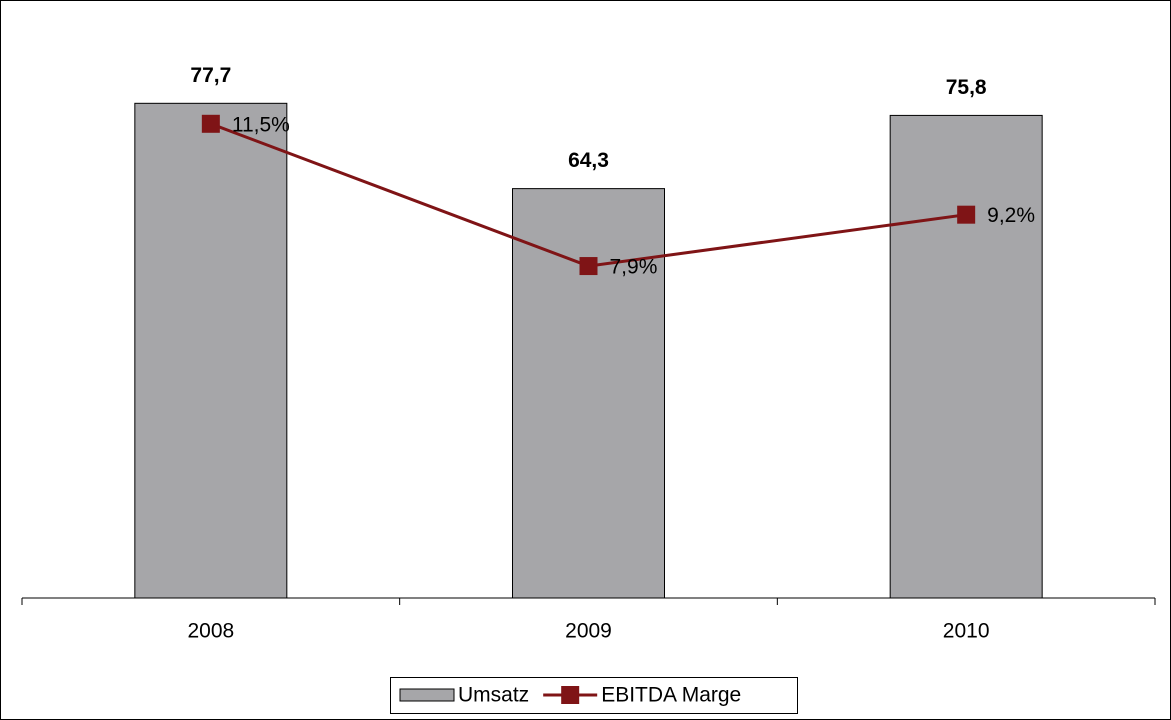 This screenshot has height=720, width=1171. I want to click on line-value-label: 9,2%, so click(1011, 215).